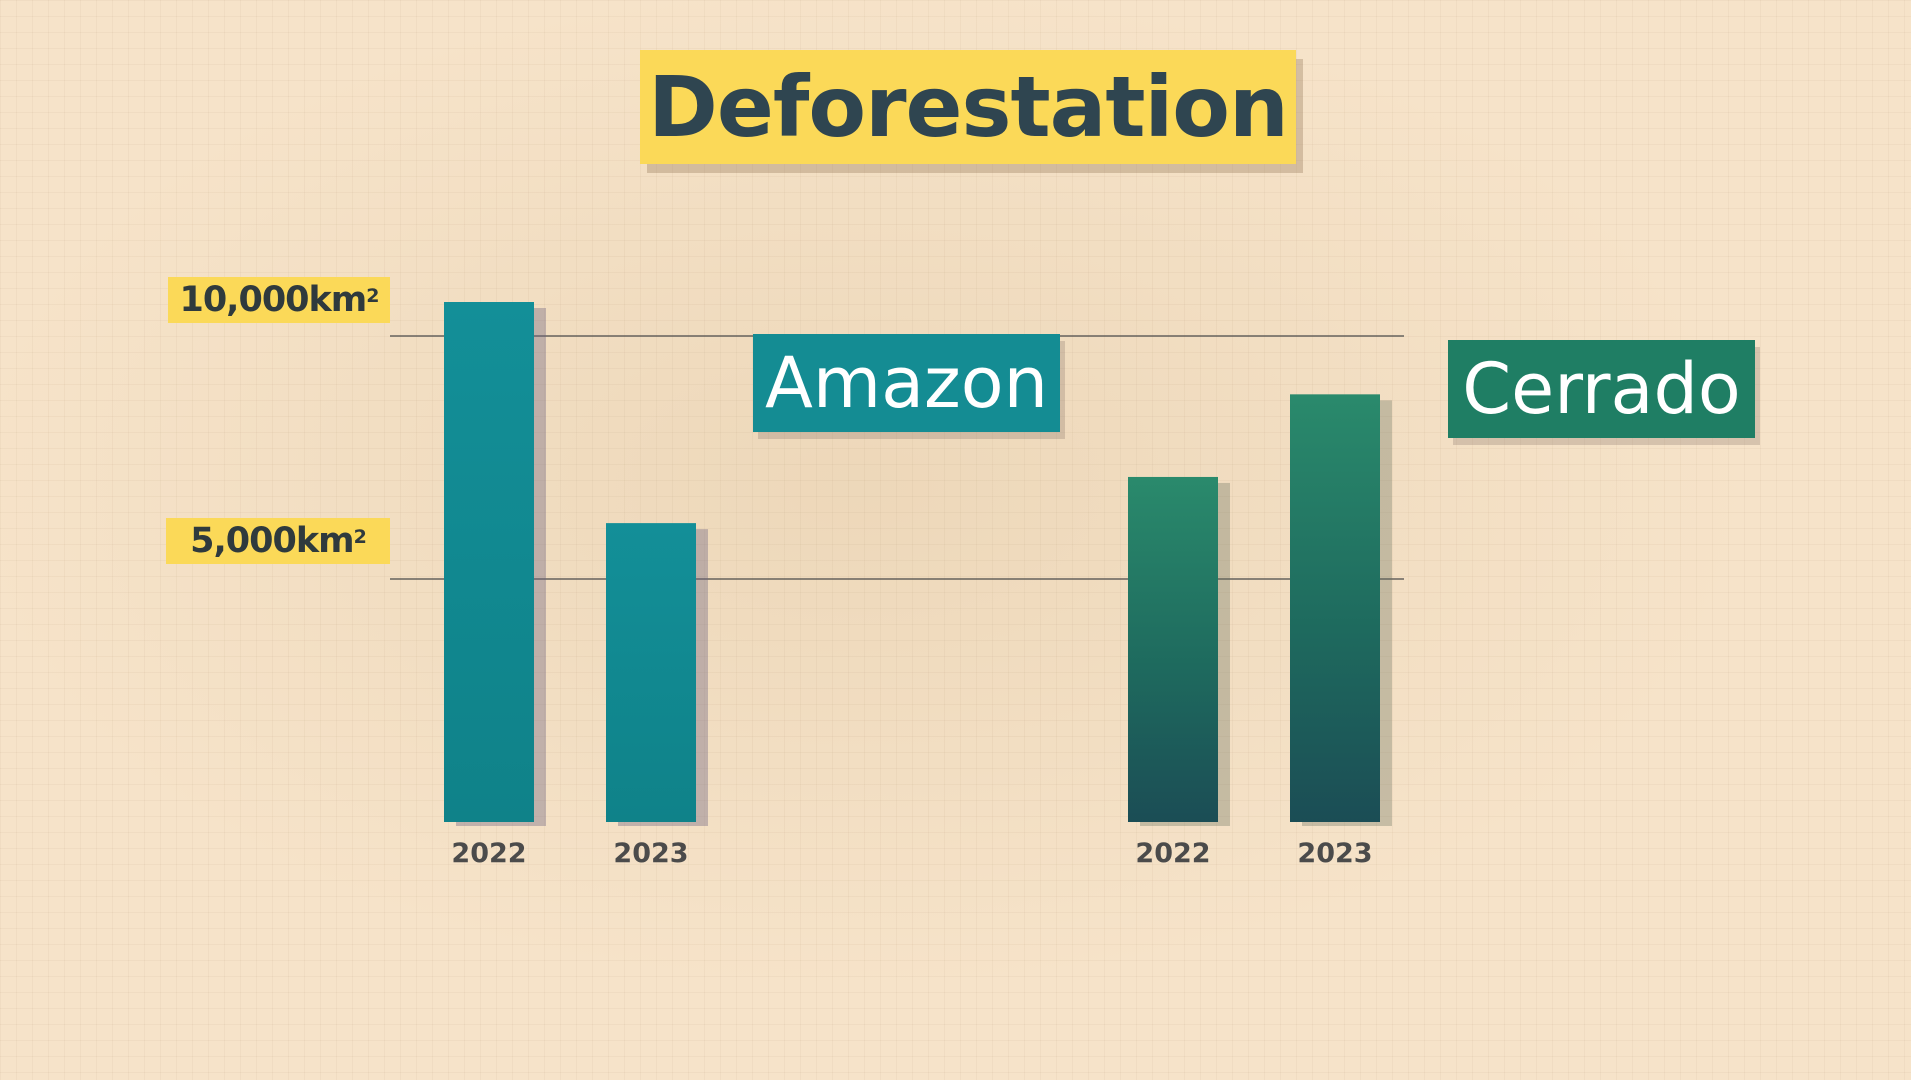 Image resolution: width=1911 pixels, height=1080 pixels. I want to click on series-label-cerrado: Cerrado, so click(1601, 389).